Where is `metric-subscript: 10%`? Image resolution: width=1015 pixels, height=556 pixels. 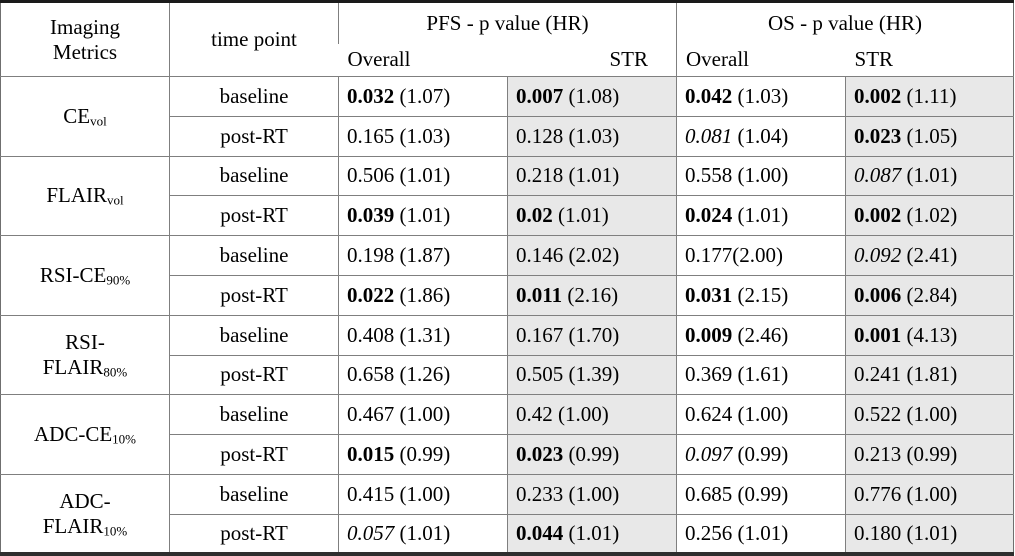
metric-subscript: 10% is located at coordinates (115, 530).